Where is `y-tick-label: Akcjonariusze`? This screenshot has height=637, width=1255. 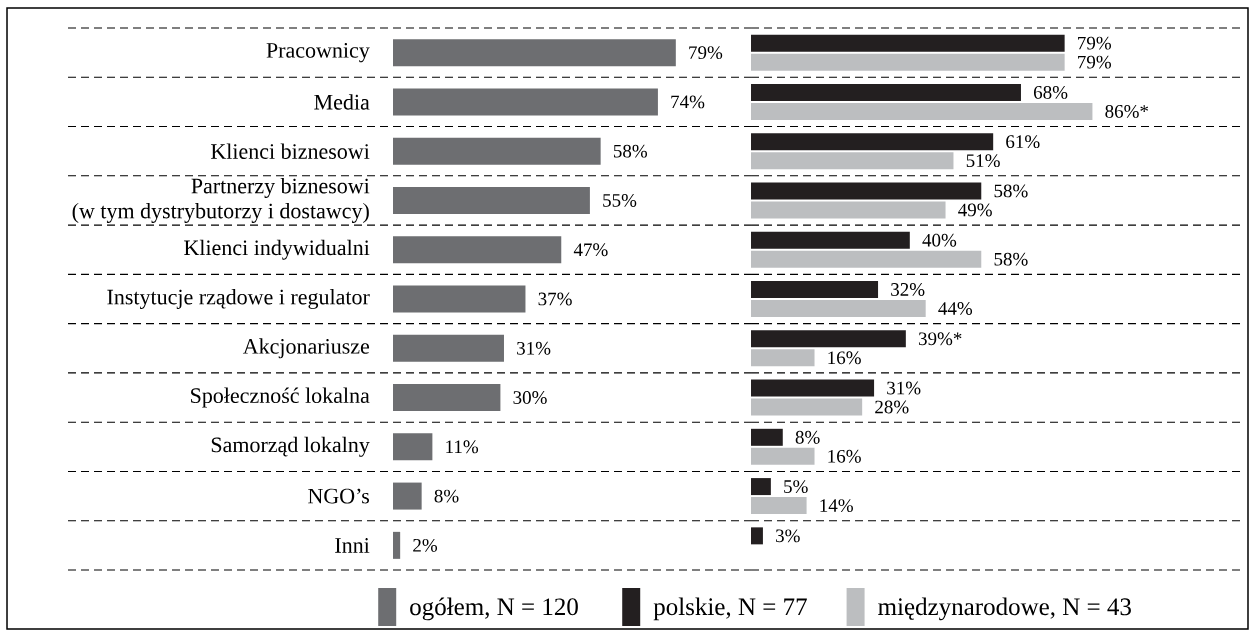 y-tick-label: Akcjonariusze is located at coordinates (306, 348).